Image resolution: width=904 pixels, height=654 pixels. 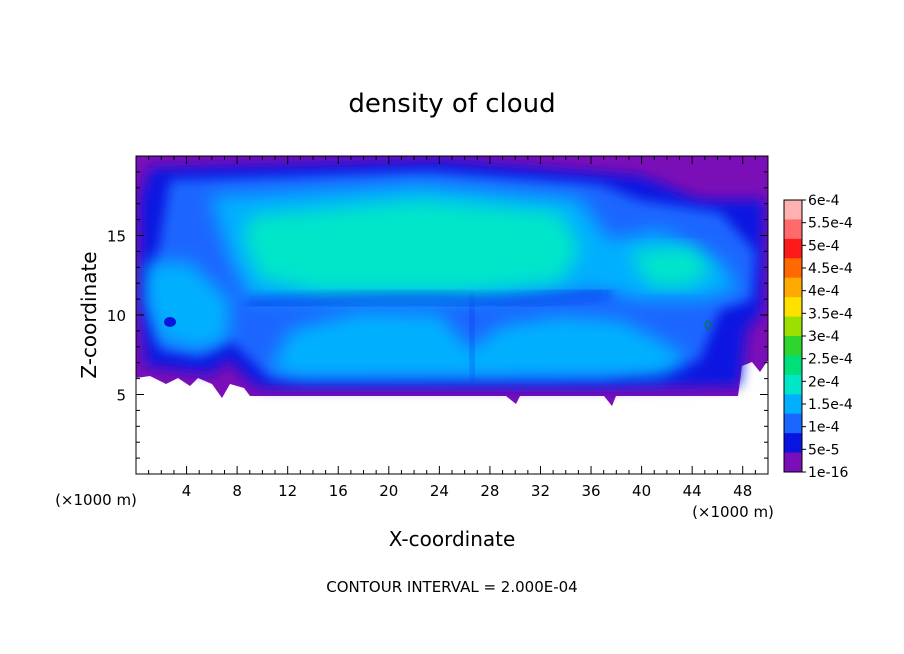 I want to click on x-tick-label: 44, so click(x=692, y=491).